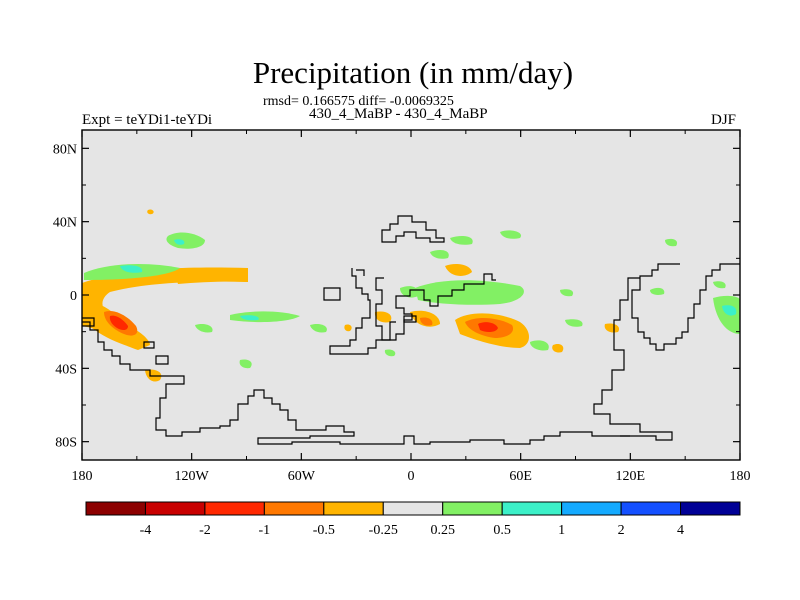 Image resolution: width=800 pixels, height=600 pixels. Describe the element at coordinates (461, 240) in the screenshot. I see `field-north-atlantic-green` at that location.